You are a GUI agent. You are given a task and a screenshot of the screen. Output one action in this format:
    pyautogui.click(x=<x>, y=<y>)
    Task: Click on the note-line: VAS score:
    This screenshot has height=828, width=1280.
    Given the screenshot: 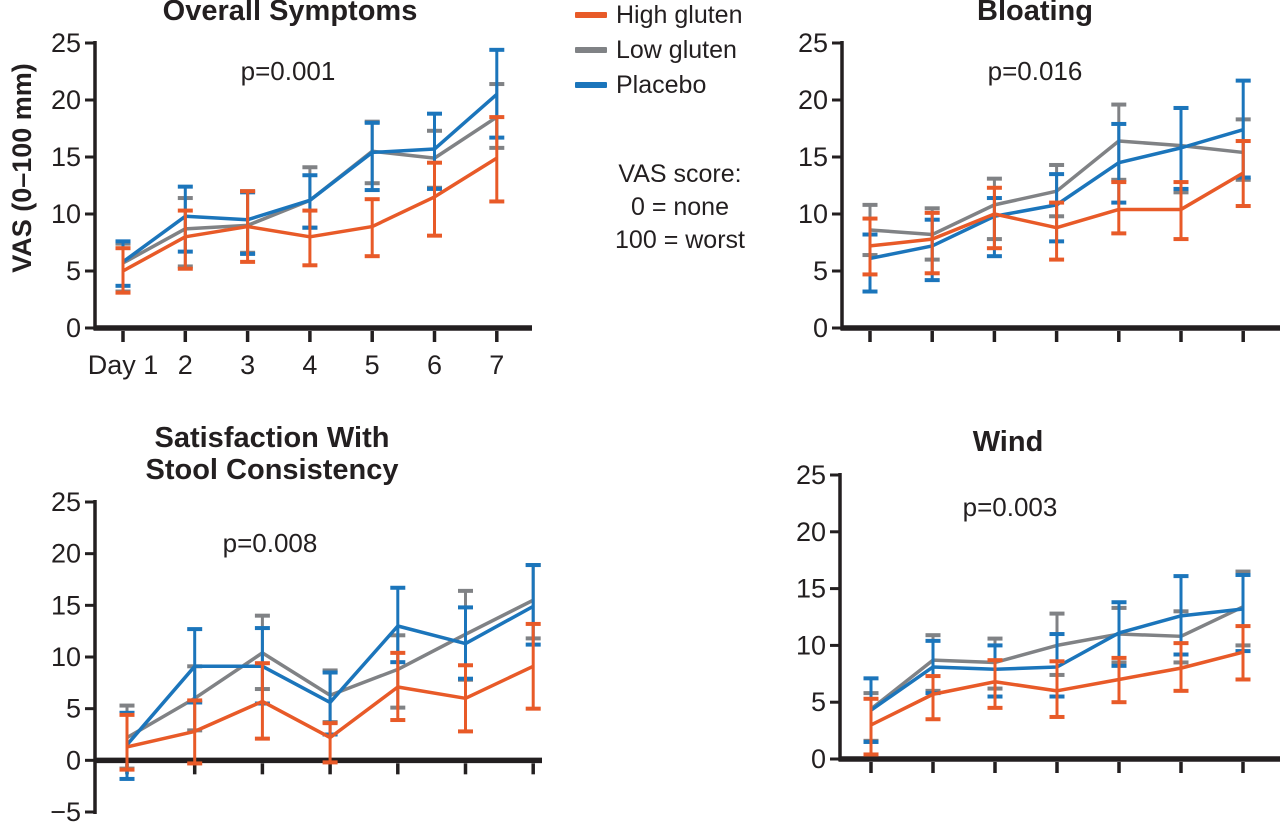 What is the action you would take?
    pyautogui.click(x=680, y=174)
    